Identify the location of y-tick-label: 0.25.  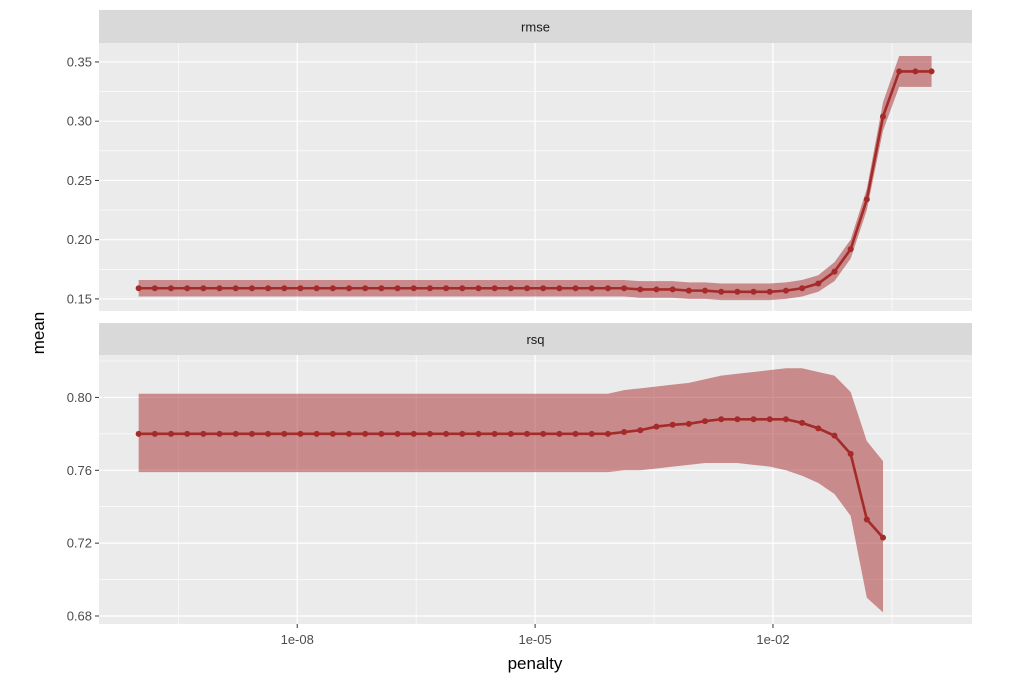
(79, 180).